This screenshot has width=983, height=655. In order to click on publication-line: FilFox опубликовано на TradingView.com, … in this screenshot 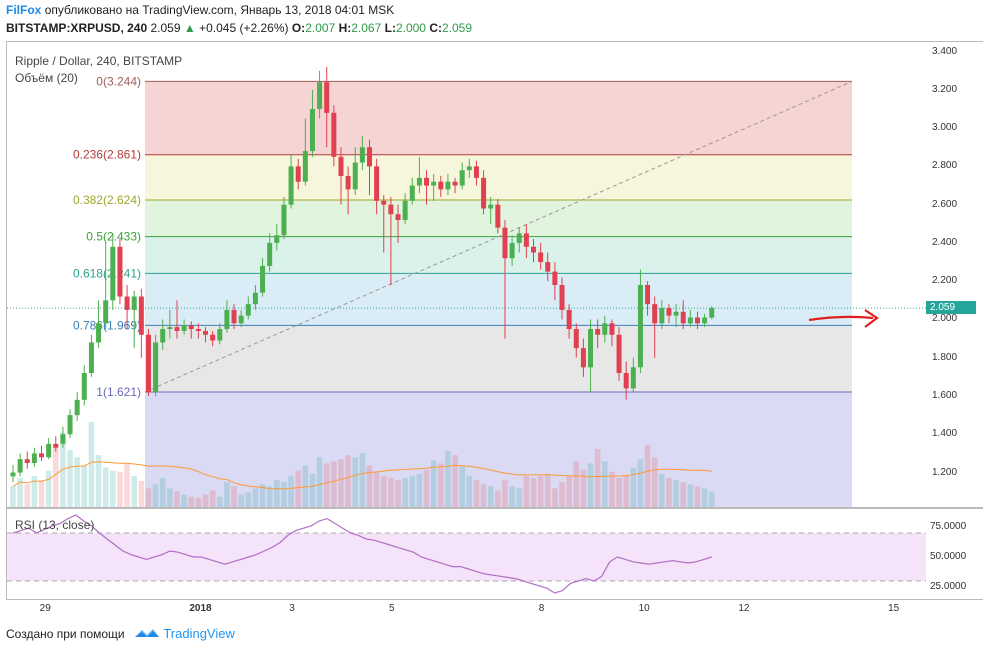, I will do `click(200, 10)`.